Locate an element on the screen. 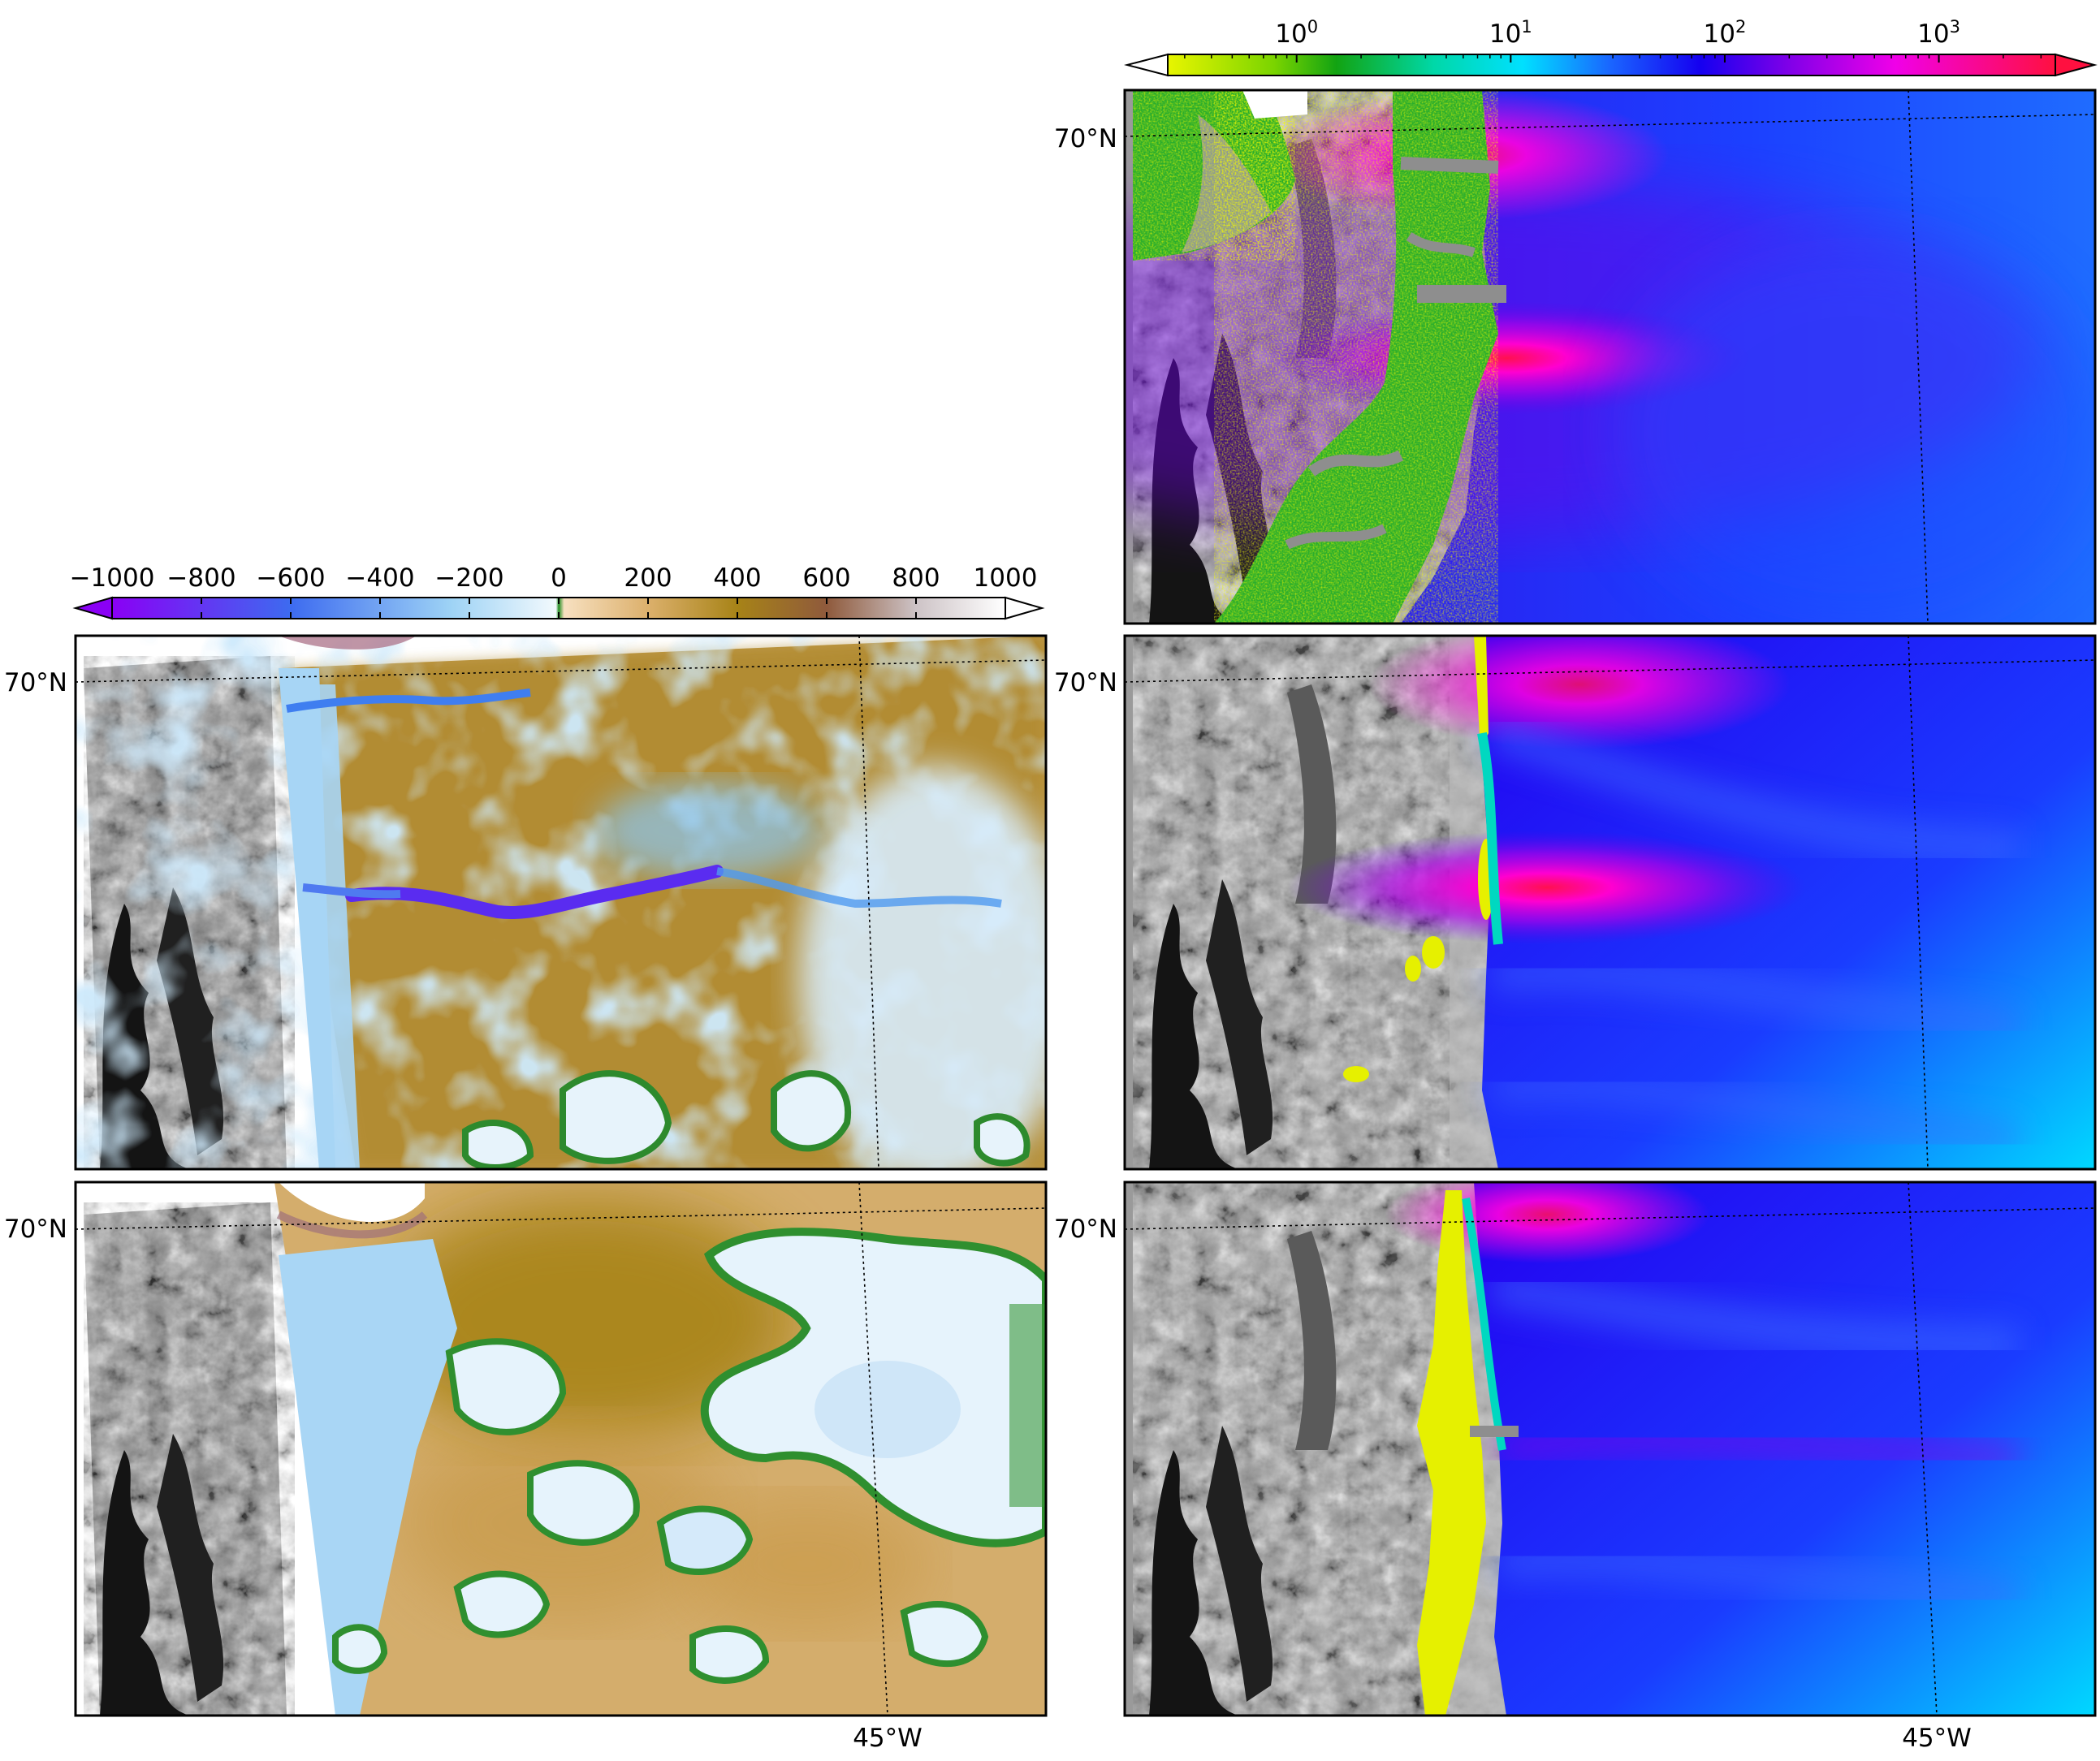 The image size is (2100, 1761). linear-colorbar-tick-label: 400 is located at coordinates (737, 578).